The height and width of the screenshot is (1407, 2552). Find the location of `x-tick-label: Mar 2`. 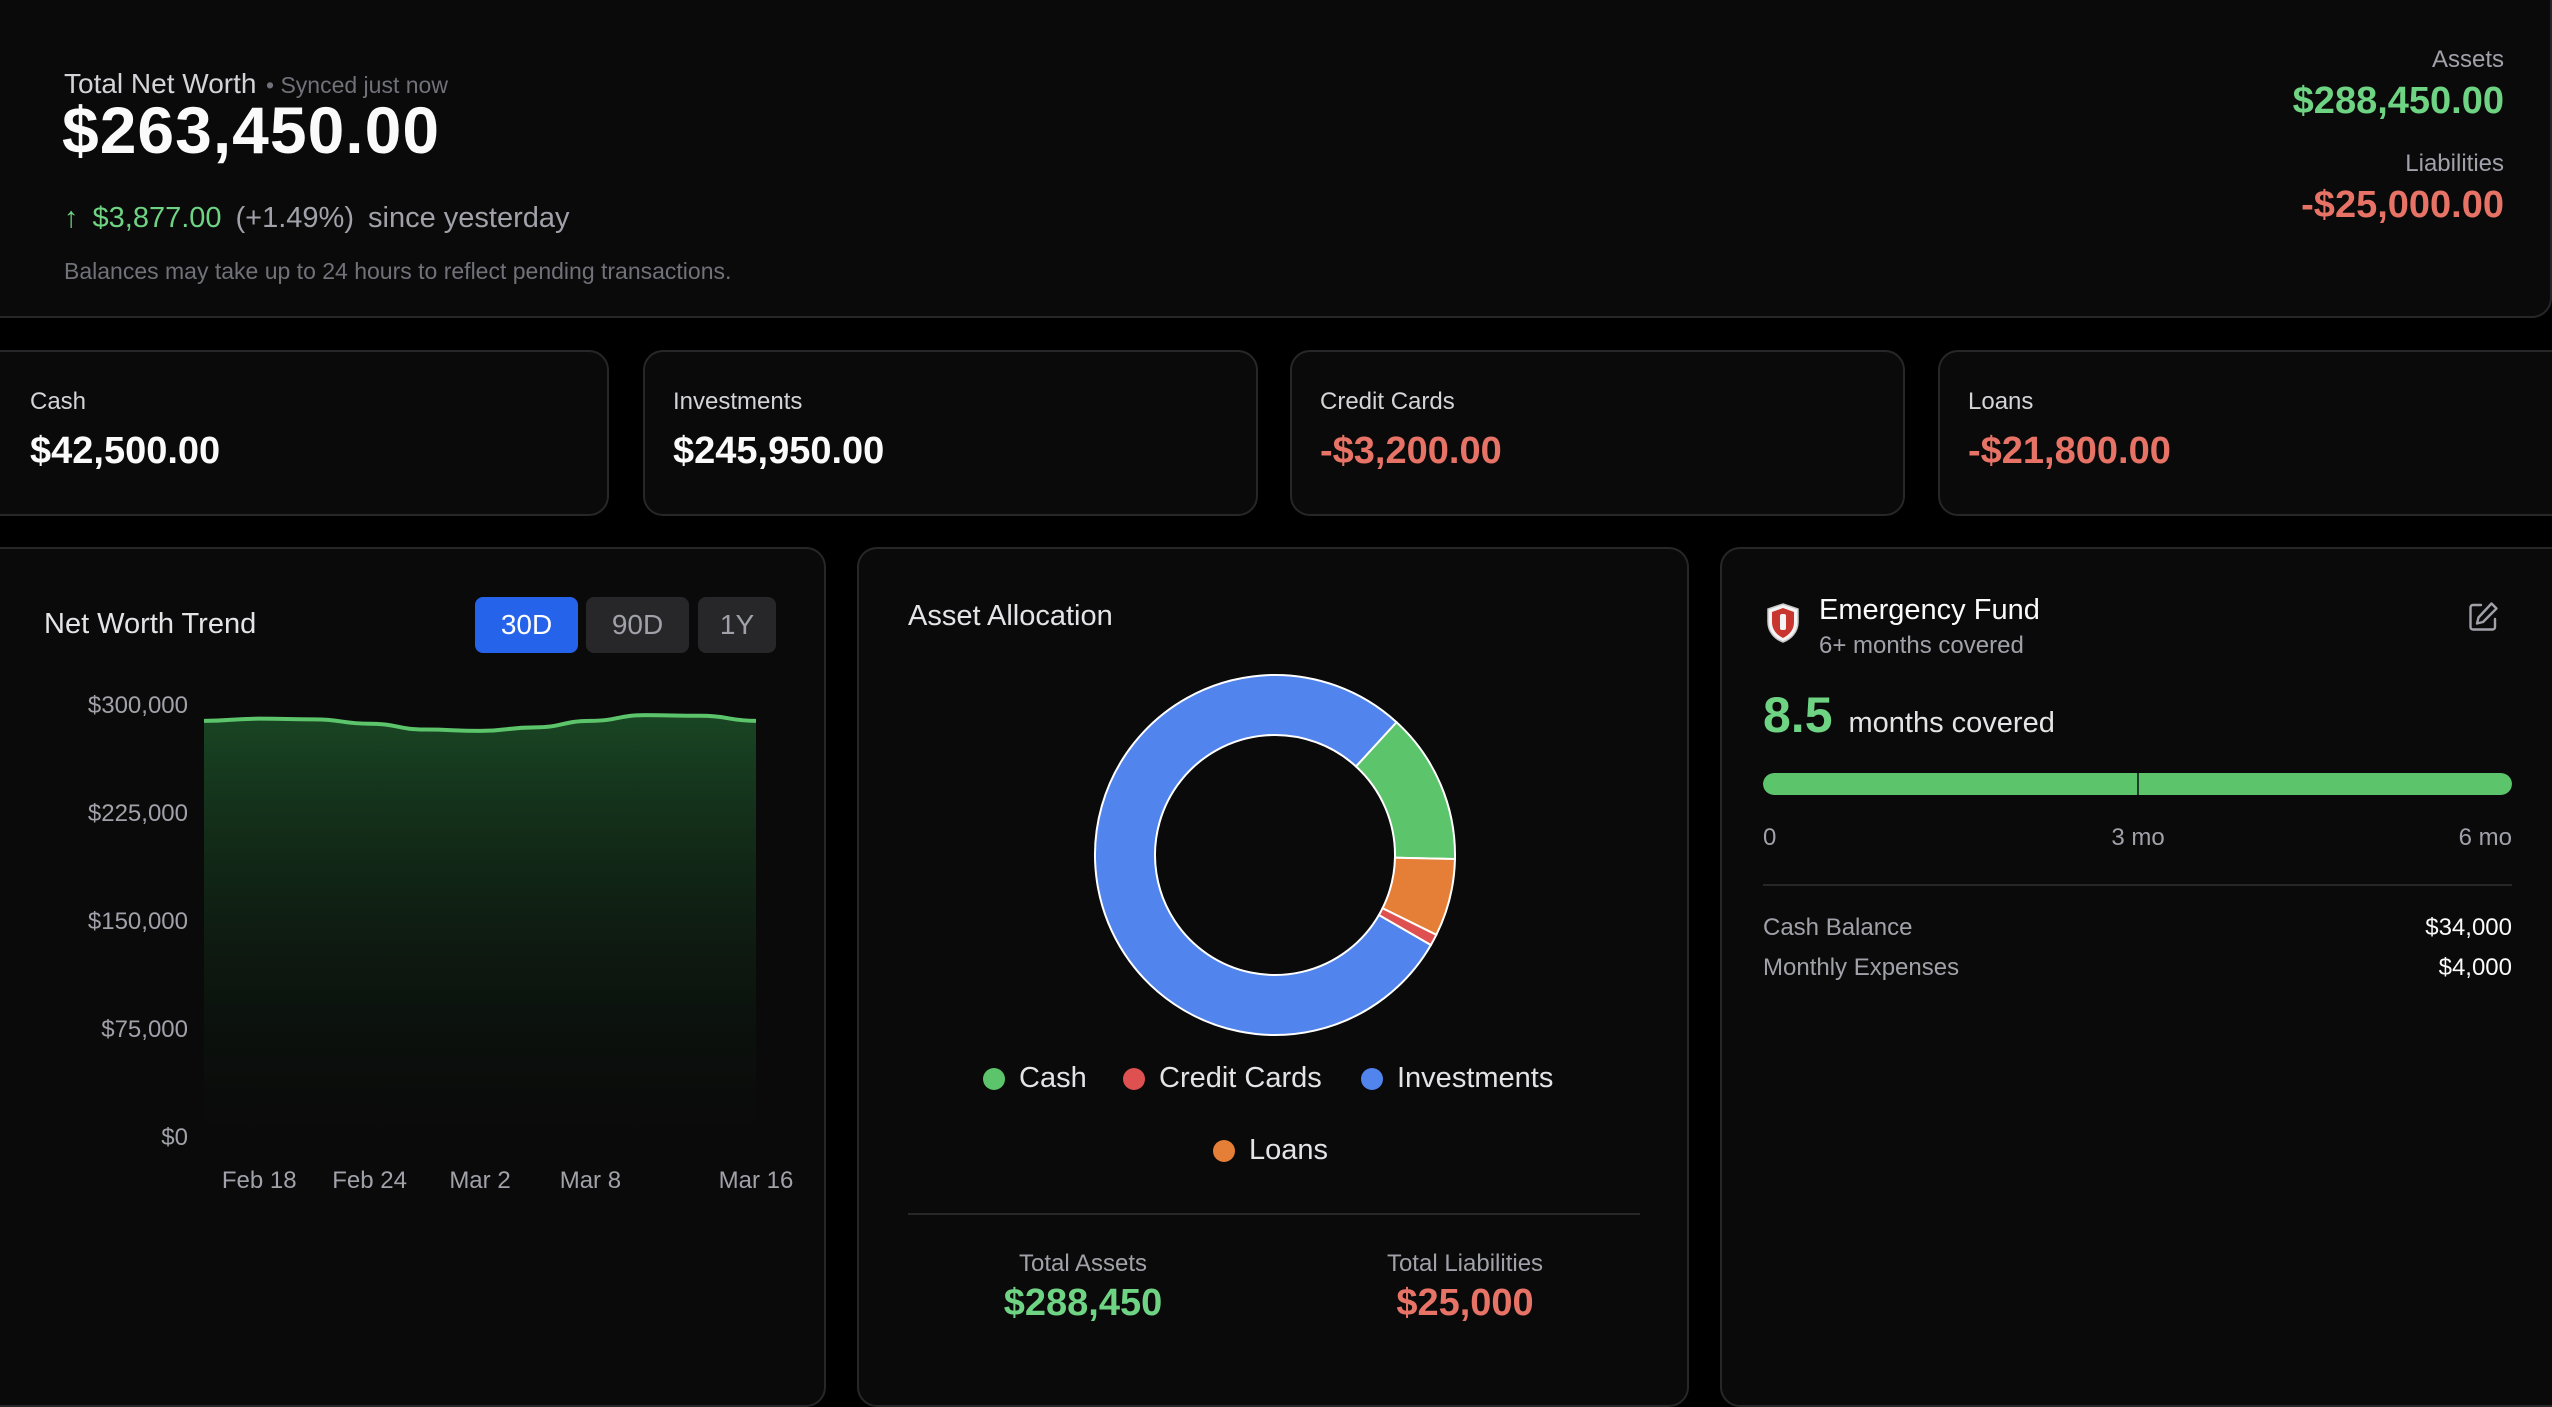

x-tick-label: Mar 2 is located at coordinates (479, 1180).